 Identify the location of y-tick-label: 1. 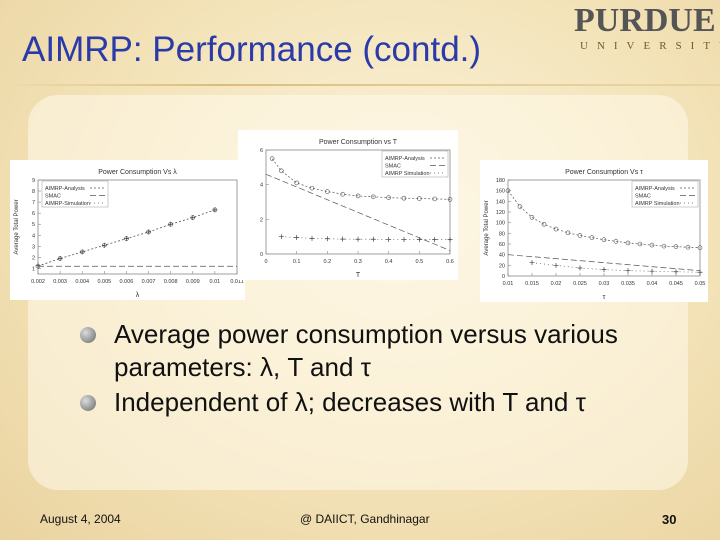
(33, 269).